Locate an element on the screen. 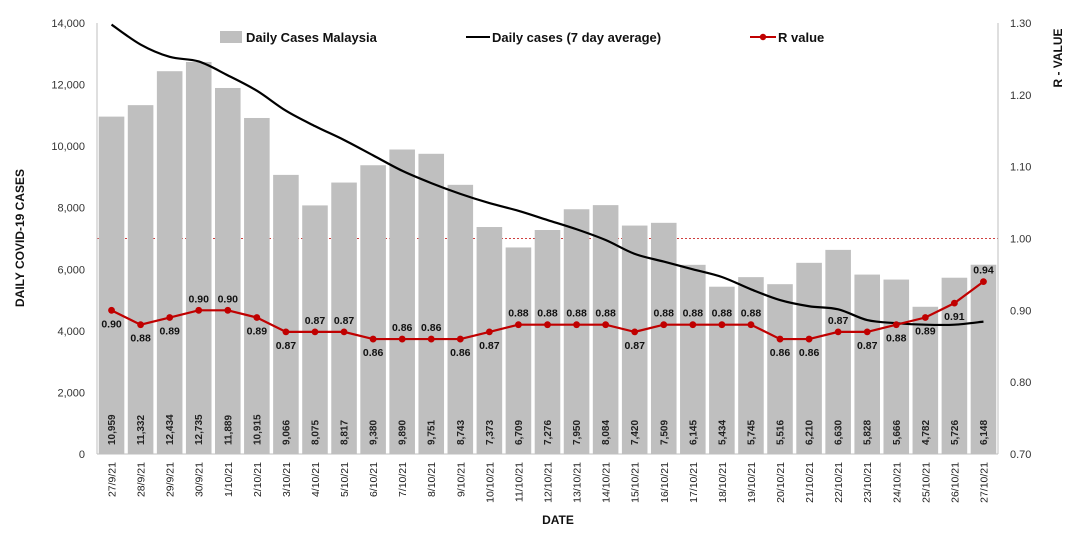  x-axis-title: DATE is located at coordinates (558, 520).